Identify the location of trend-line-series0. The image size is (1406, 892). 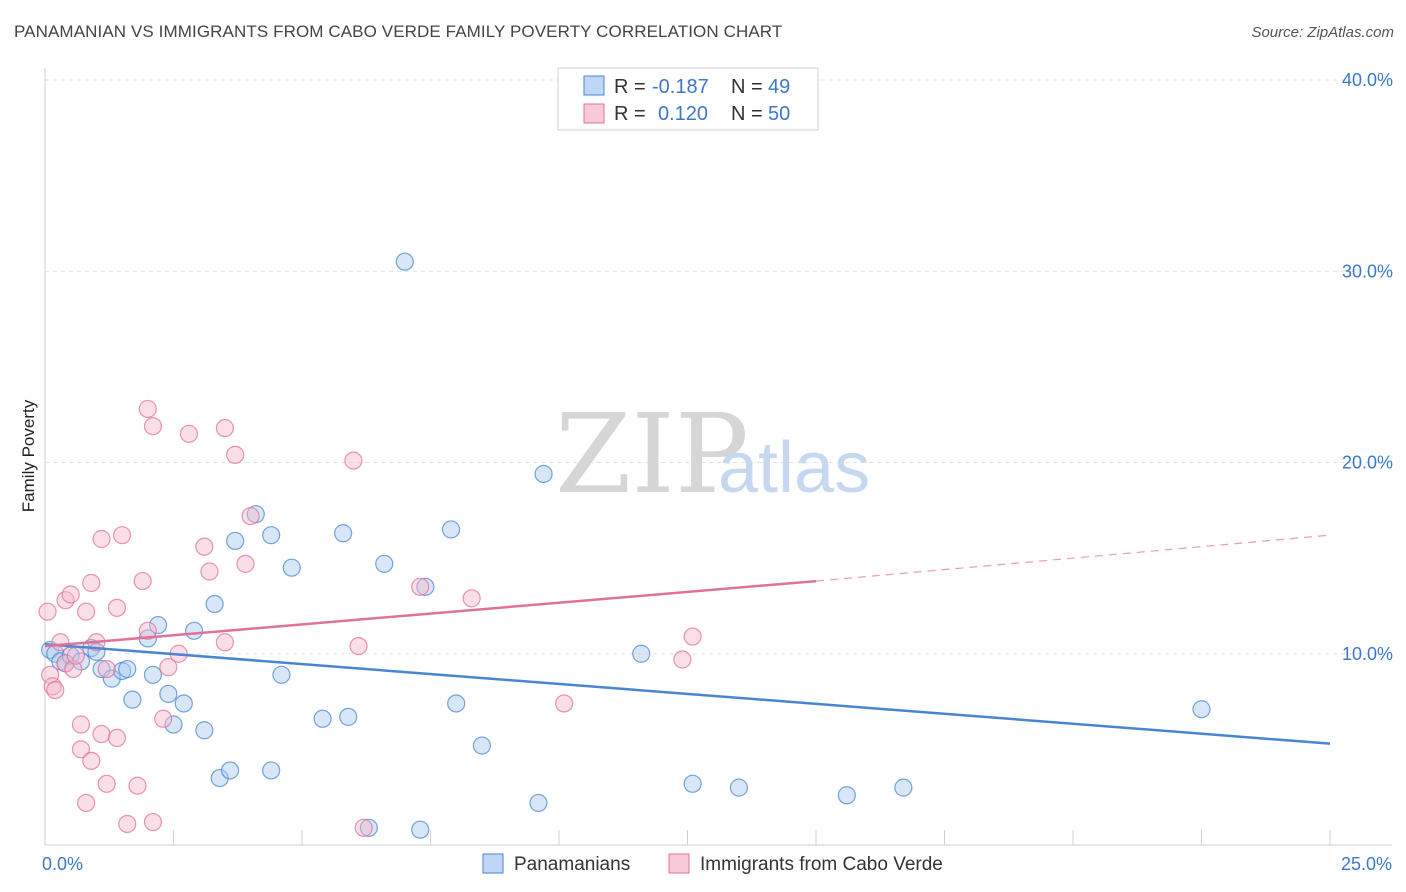
(687, 693).